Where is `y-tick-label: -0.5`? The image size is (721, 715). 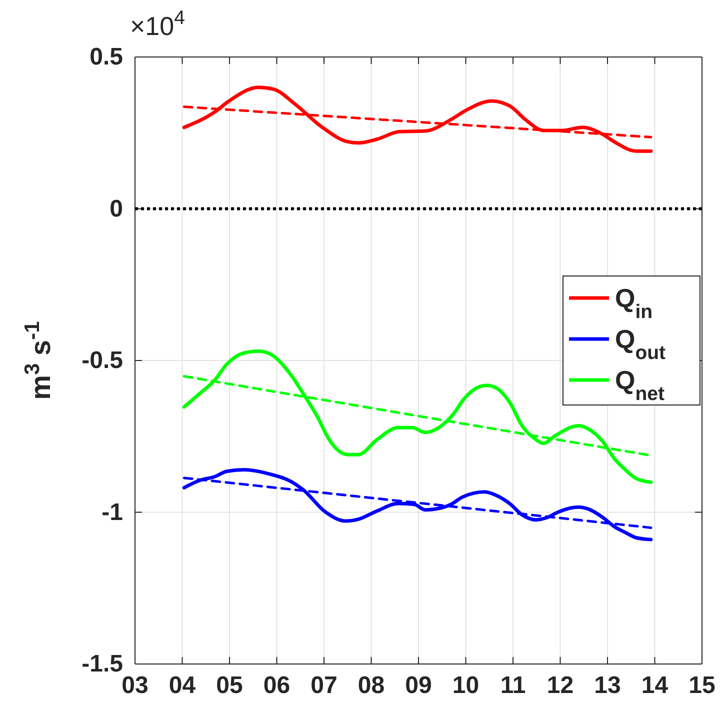 y-tick-label: -0.5 is located at coordinates (102, 360).